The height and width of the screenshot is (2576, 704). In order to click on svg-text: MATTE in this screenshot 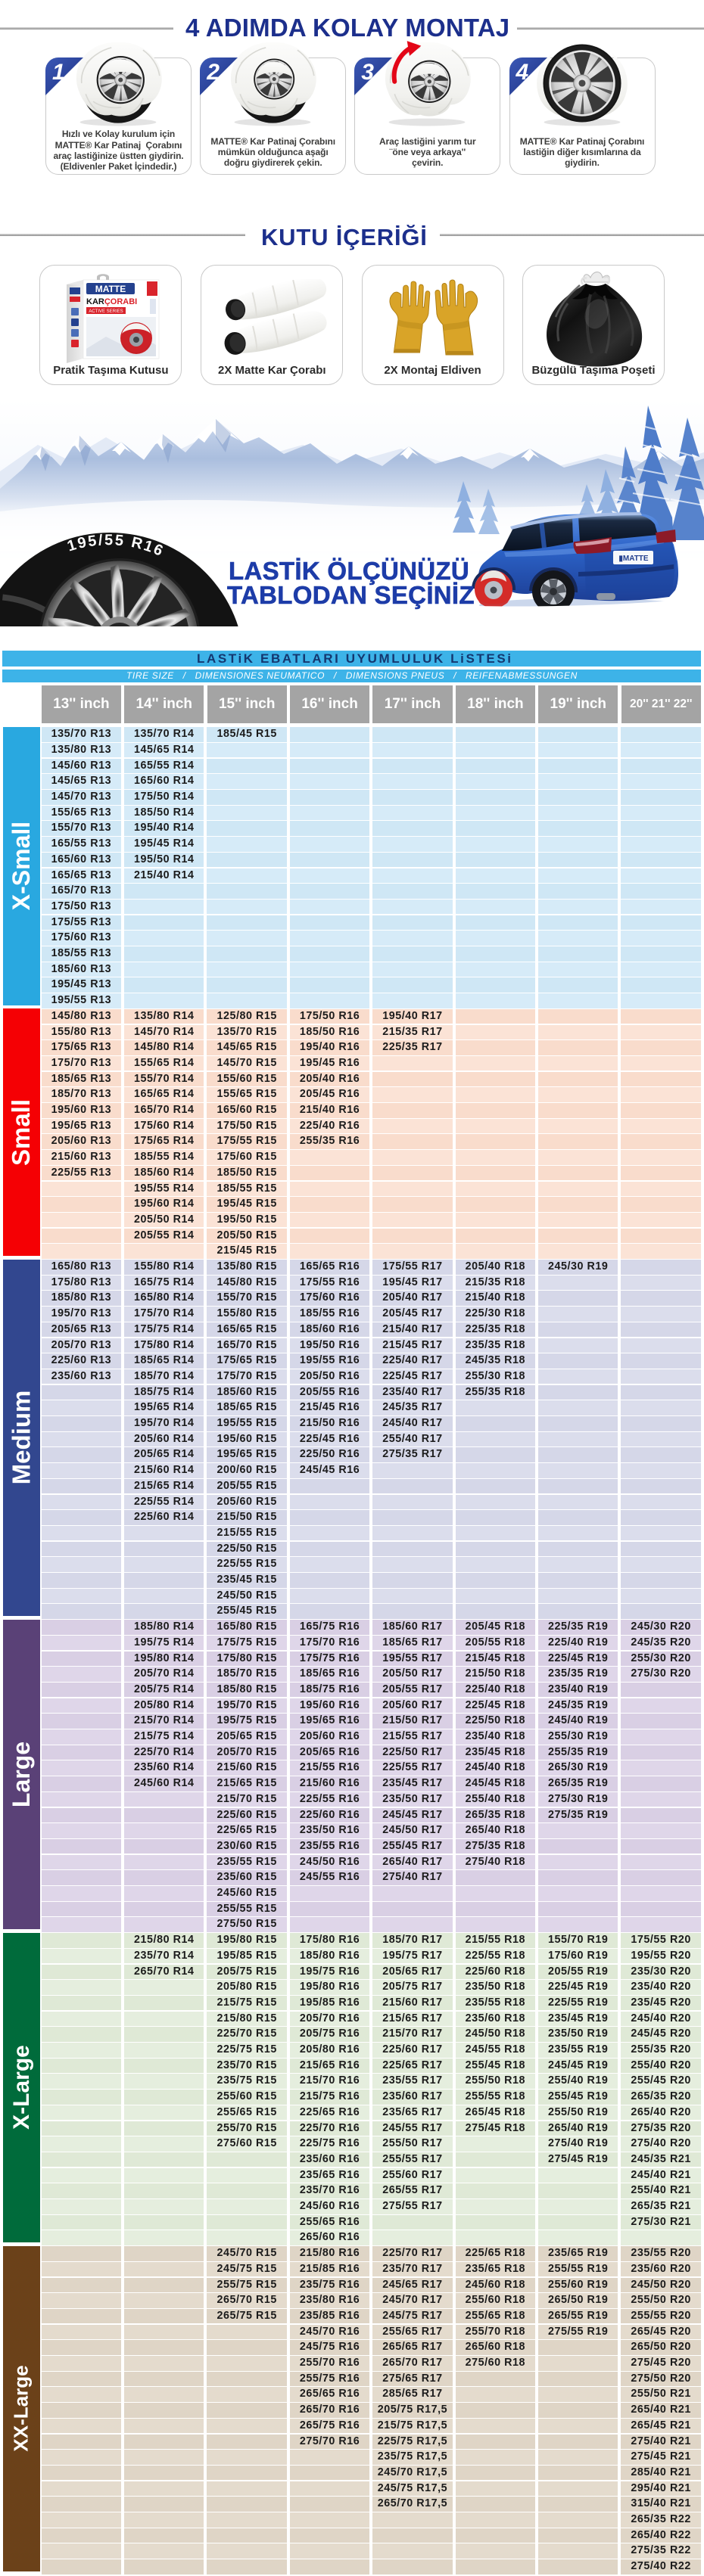, I will do `click(110, 289)`.